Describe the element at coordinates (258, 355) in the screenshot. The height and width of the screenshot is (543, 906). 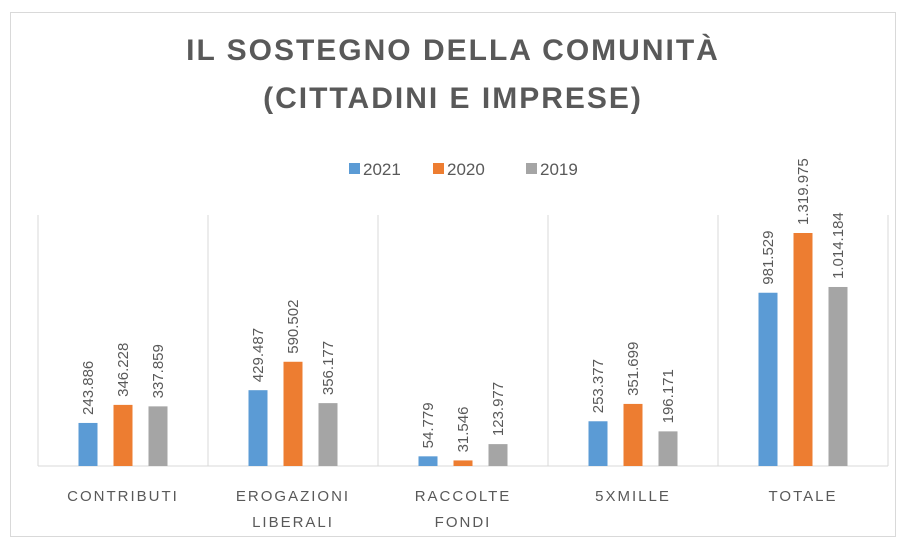
I see `value-label: 429.487` at that location.